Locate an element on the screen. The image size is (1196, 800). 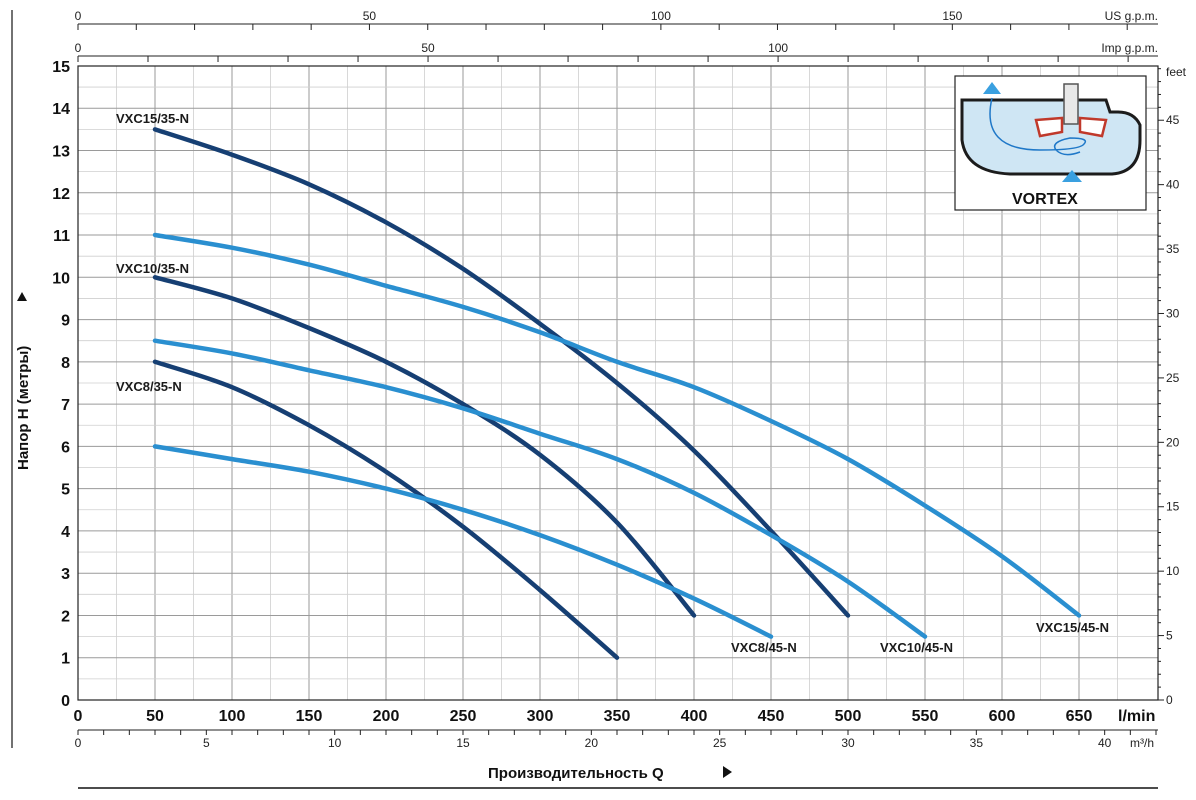
x-tick-label: 650 is located at coordinates (1079, 716).